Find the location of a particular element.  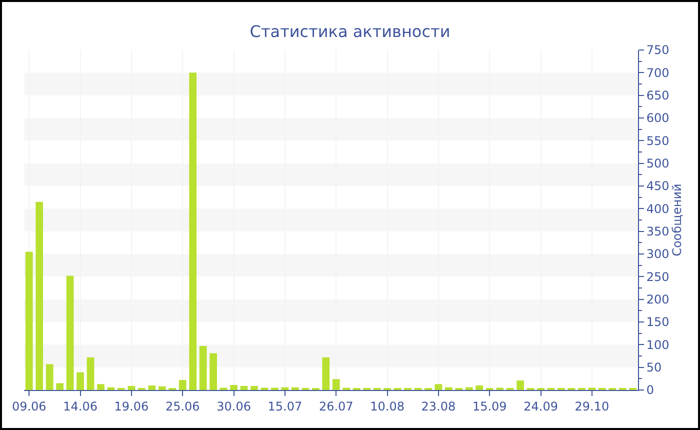

y-tick-label: 250 is located at coordinates (658, 277).